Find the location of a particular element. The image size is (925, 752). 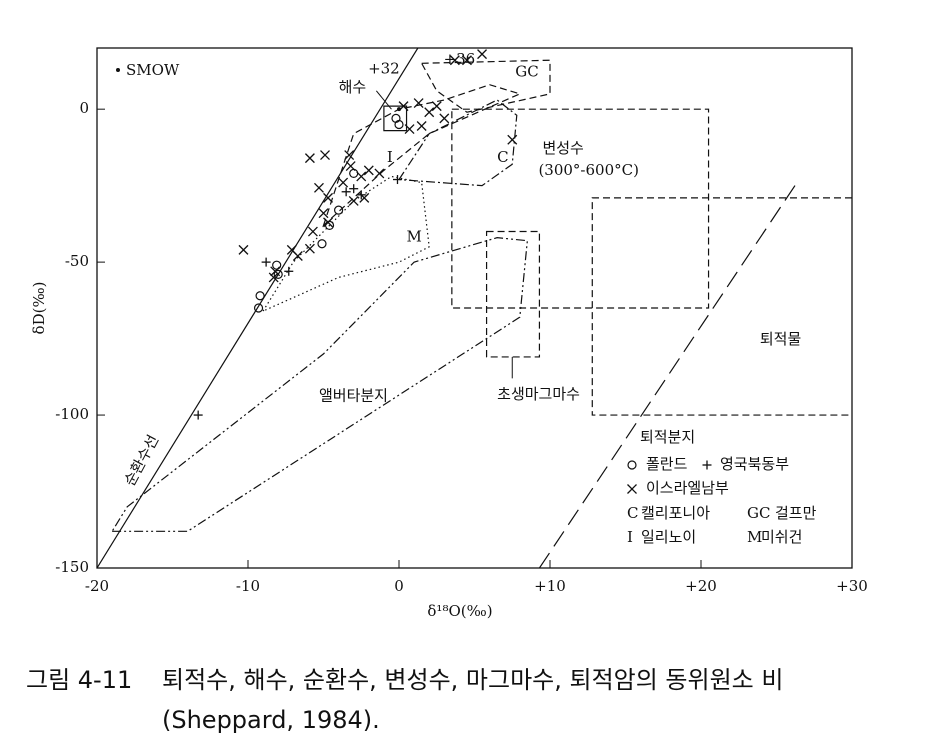

region-label: 퇴적물 is located at coordinates (780, 339).